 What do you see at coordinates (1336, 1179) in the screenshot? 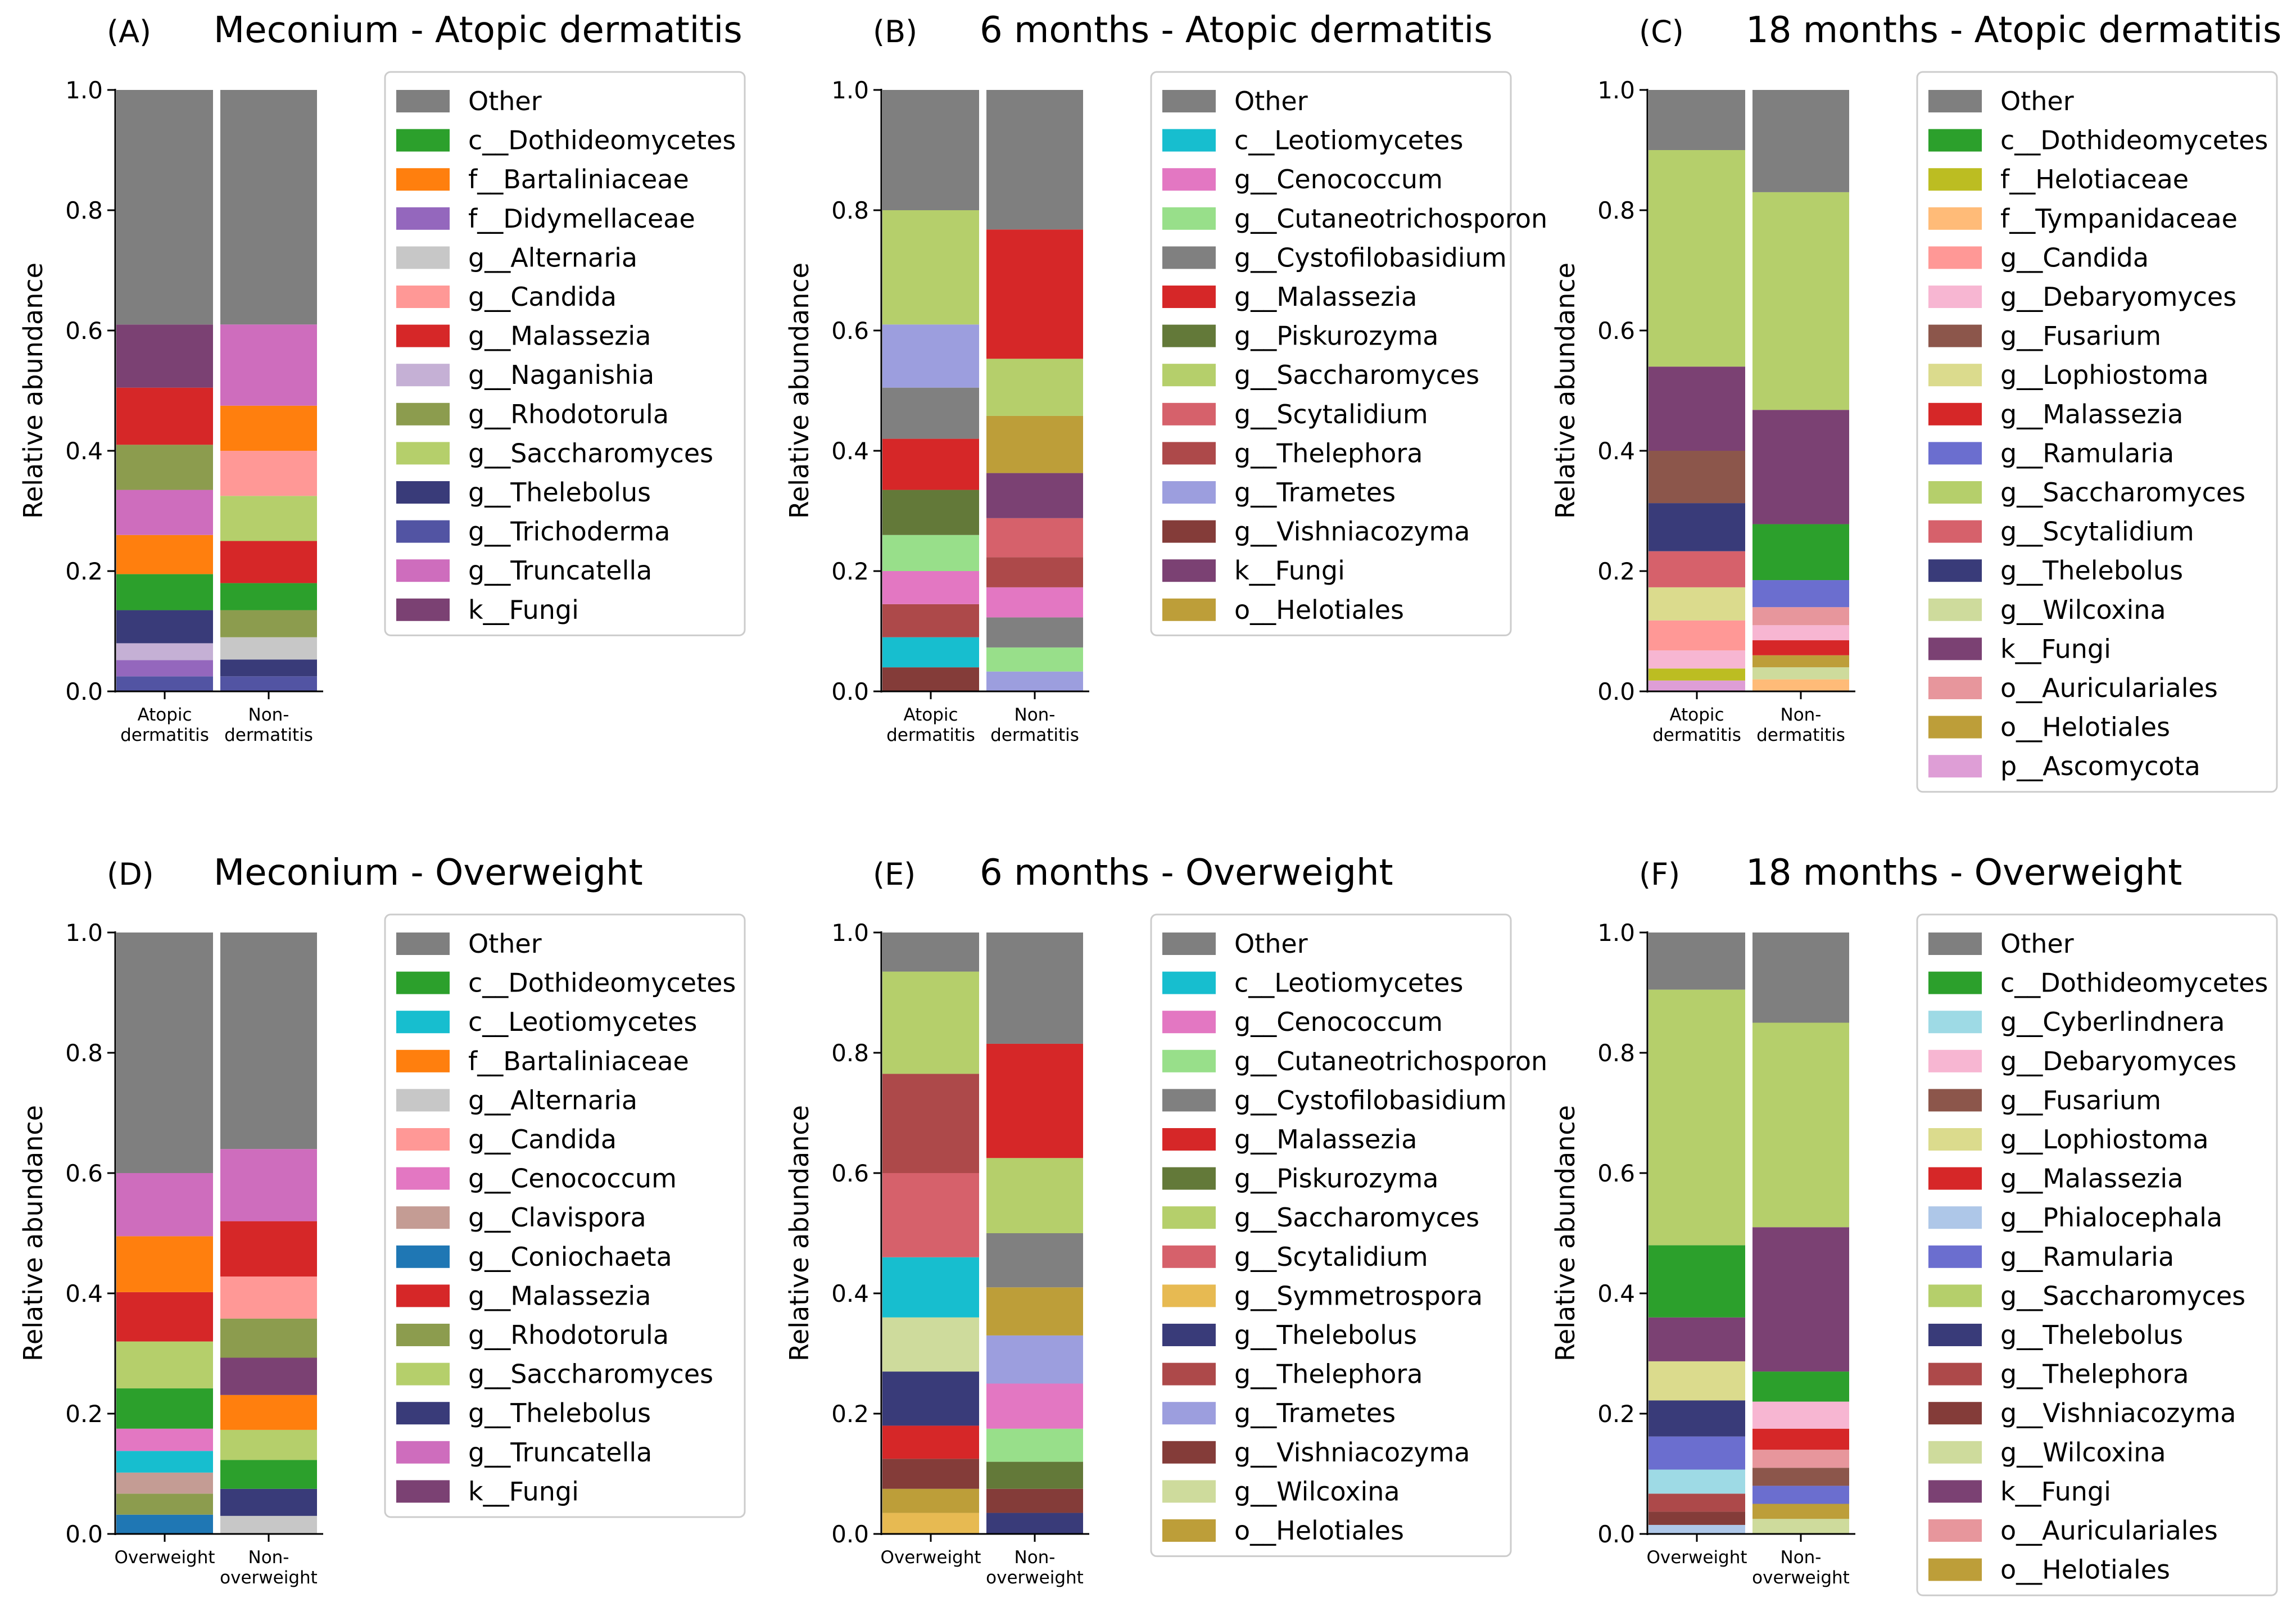
I see `legend-label: g__Piskurozyma` at bounding box center [1336, 1179].